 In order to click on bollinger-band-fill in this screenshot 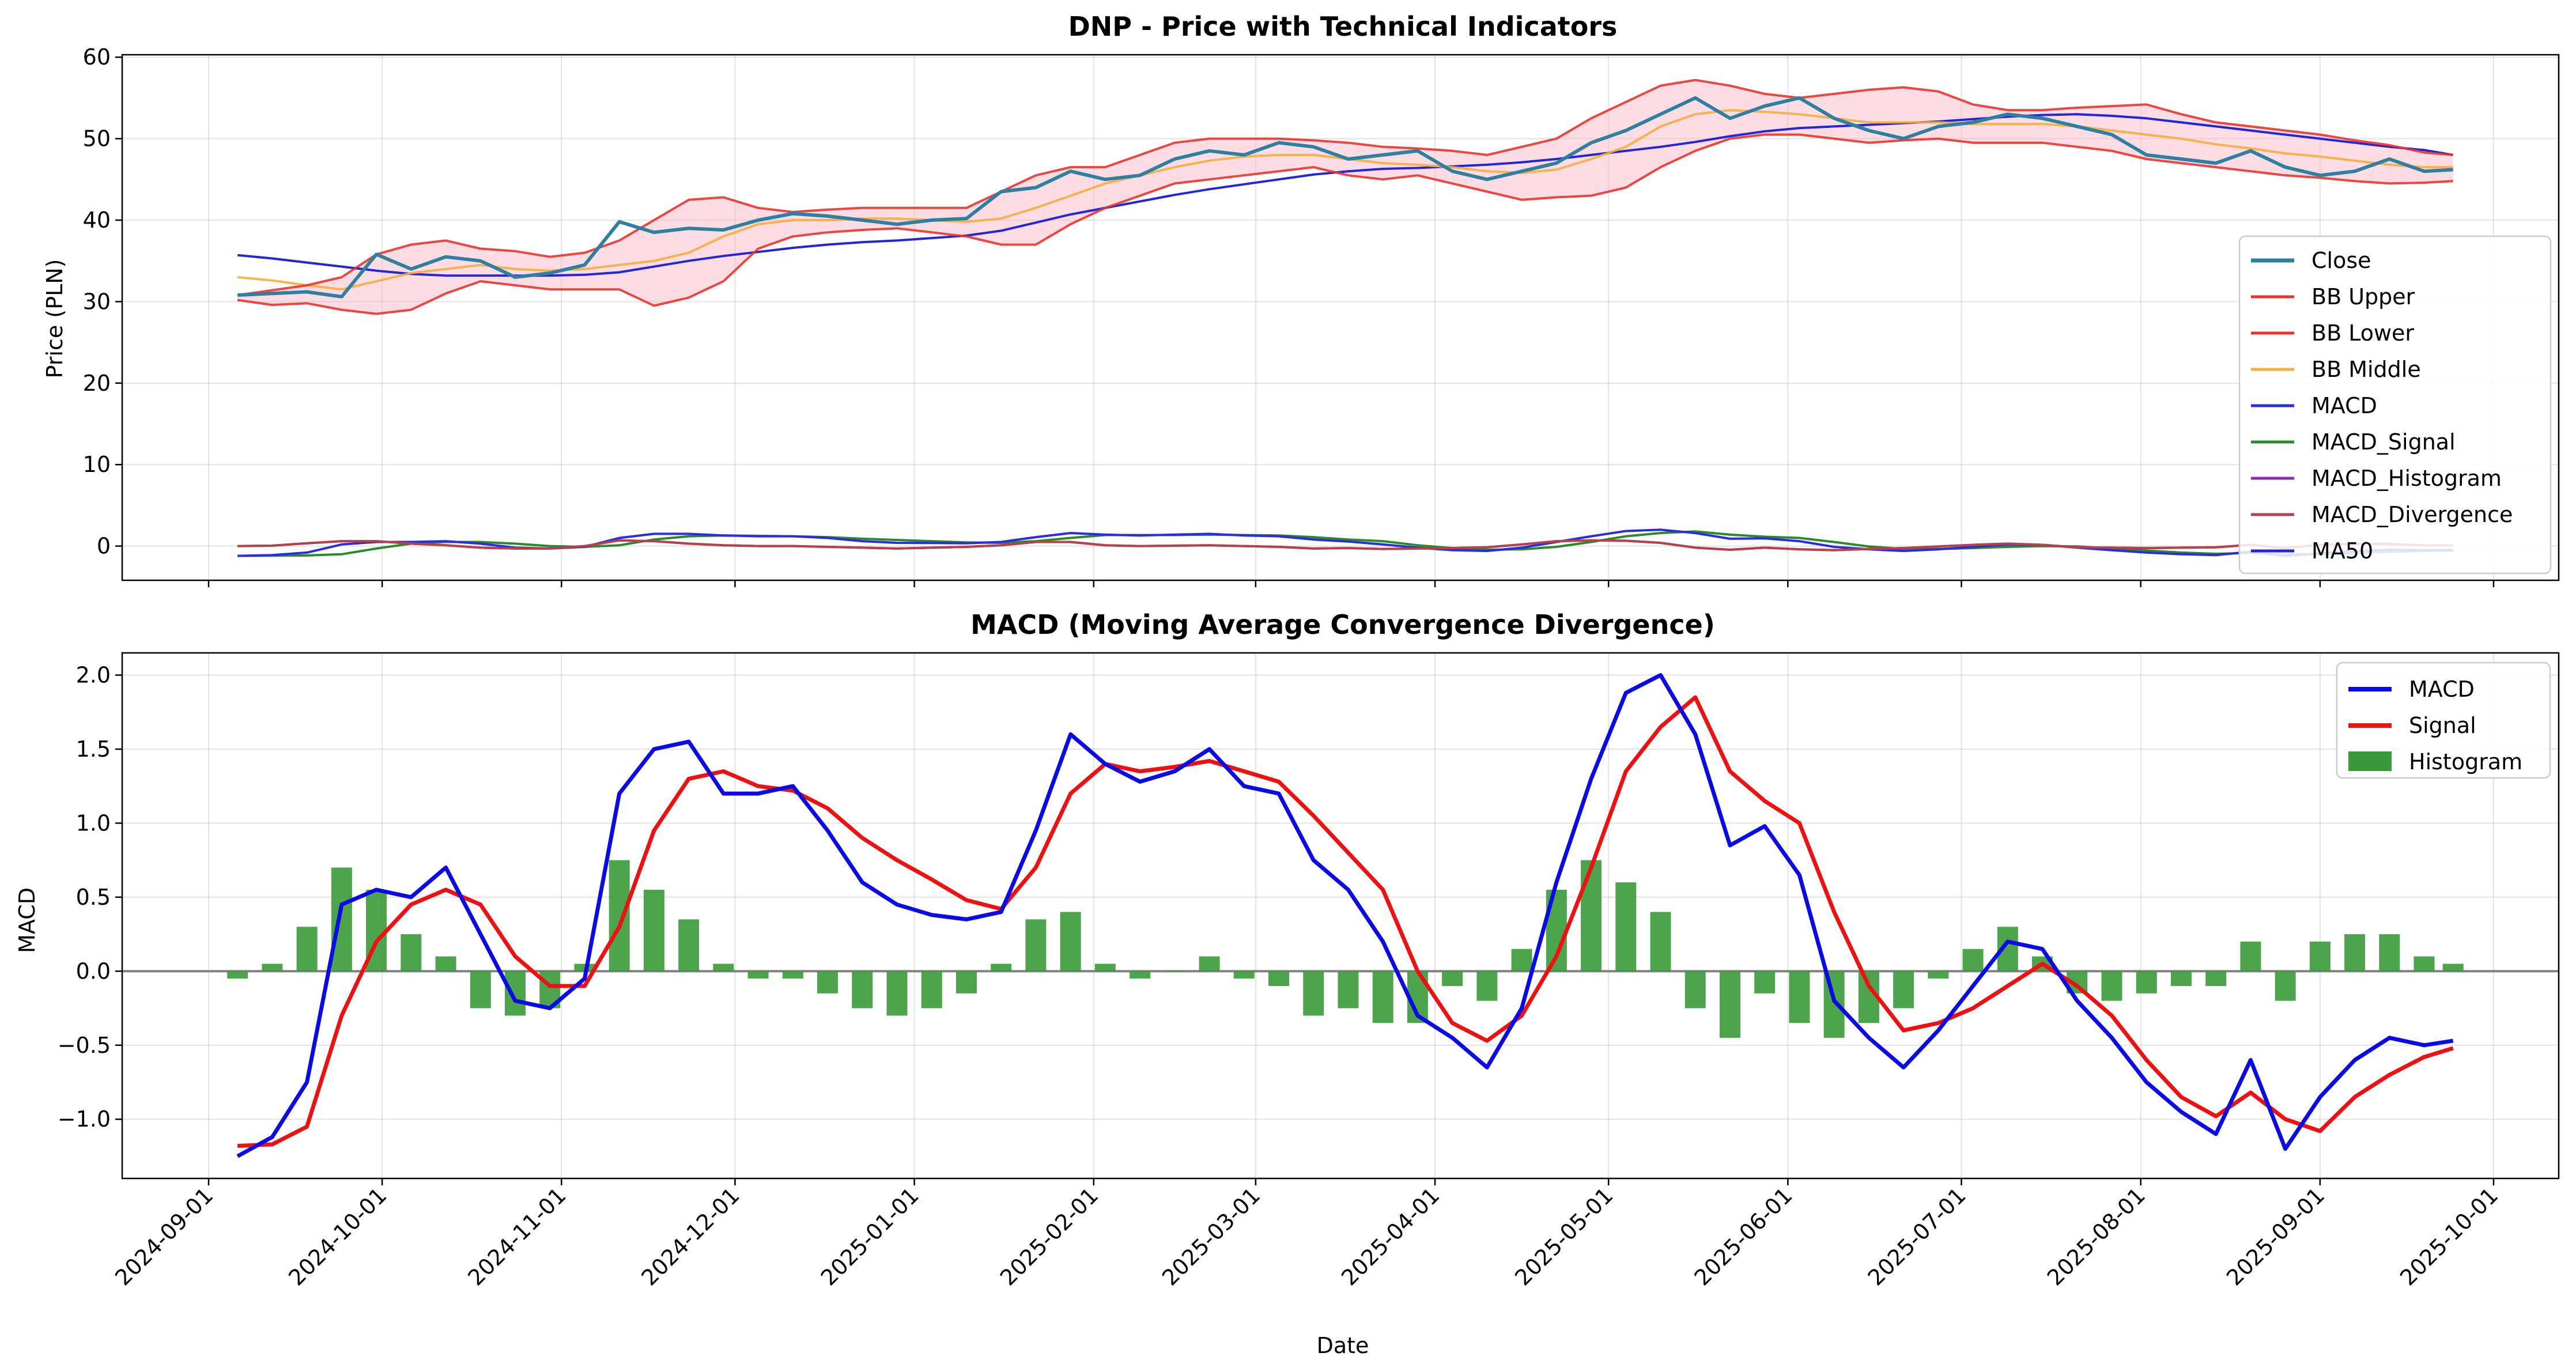, I will do `click(1345, 197)`.